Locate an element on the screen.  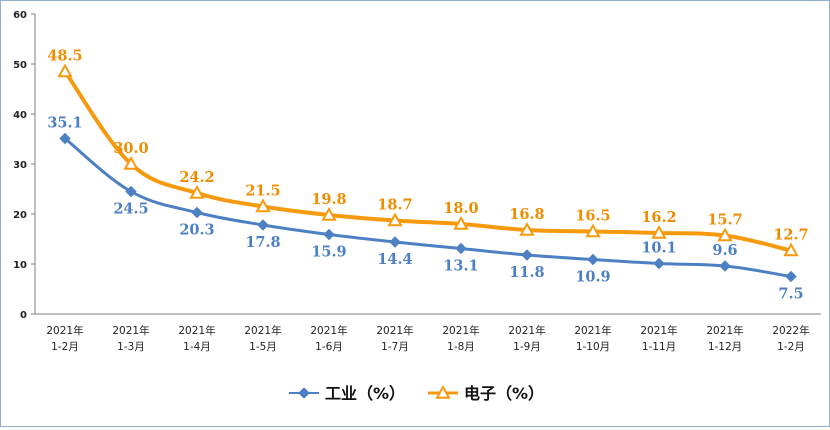
x-tick-period: 1-8月 is located at coordinates (461, 347).